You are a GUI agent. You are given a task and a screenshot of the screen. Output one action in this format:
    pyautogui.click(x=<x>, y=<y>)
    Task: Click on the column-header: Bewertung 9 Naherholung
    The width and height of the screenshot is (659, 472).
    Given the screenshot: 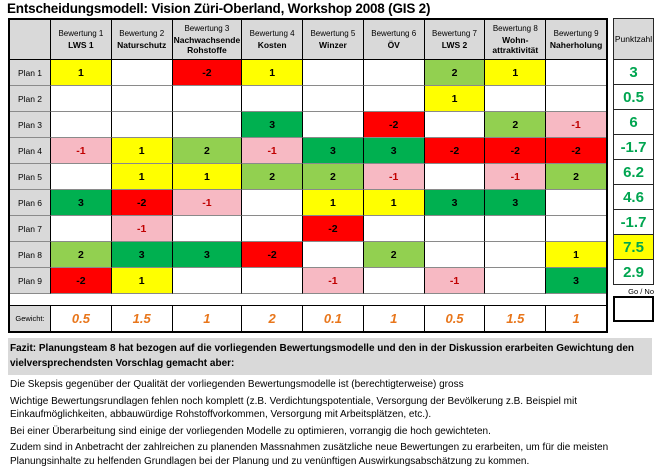 What is the action you would take?
    pyautogui.click(x=575, y=40)
    